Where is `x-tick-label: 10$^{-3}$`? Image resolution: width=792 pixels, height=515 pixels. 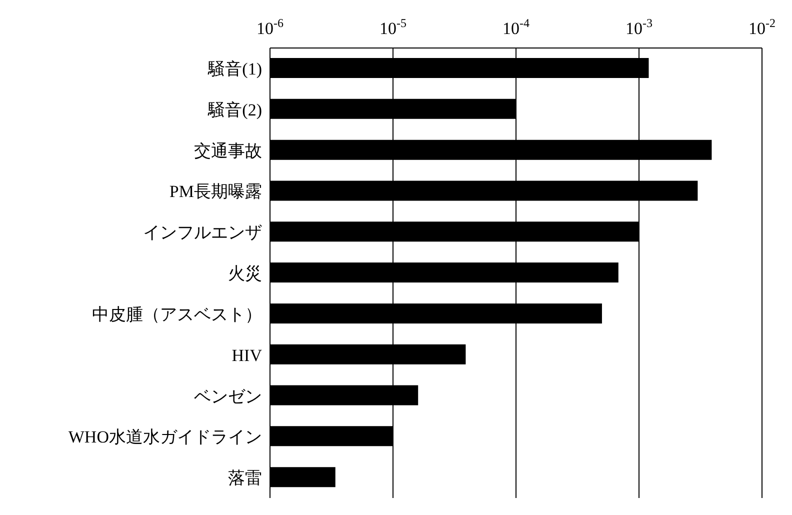
x-tick-label: 10$^{-3}$ is located at coordinates (639, 27).